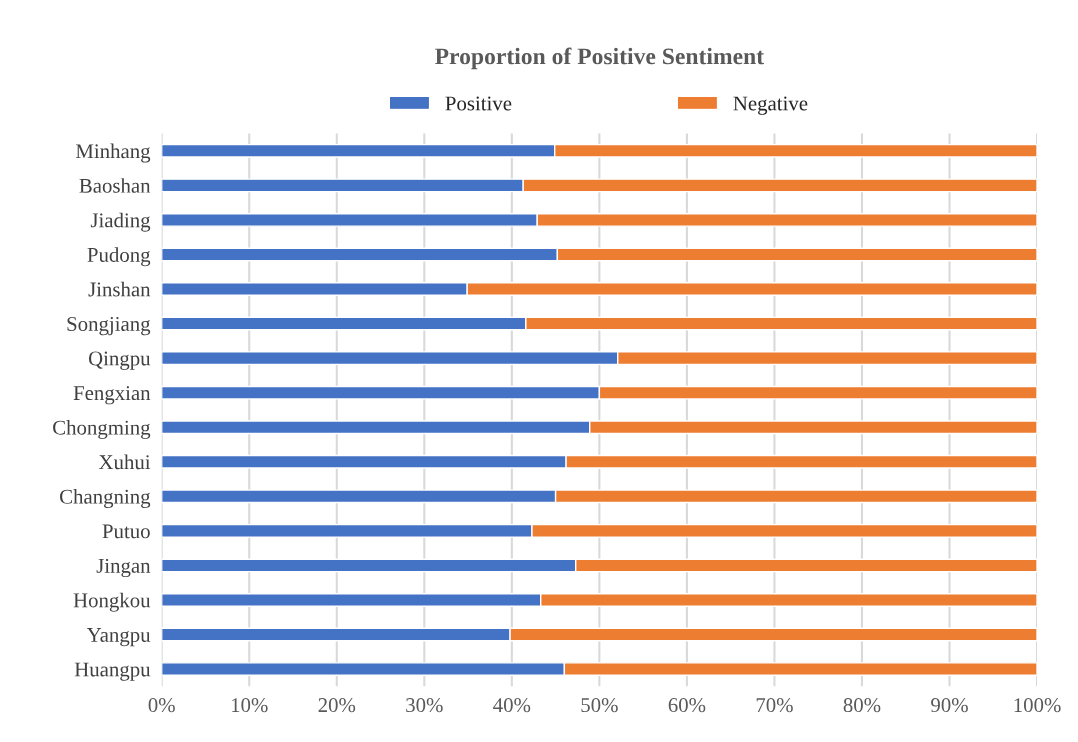  Describe the element at coordinates (599, 58) in the screenshot. I see `chart-title: Proportion of Positive Sentiment` at that location.